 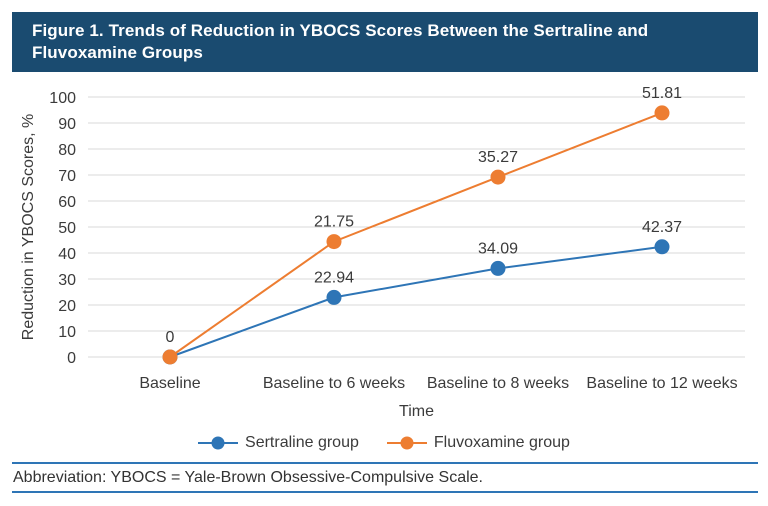 What do you see at coordinates (71, 358) in the screenshot?
I see `y-tick-label: 0` at bounding box center [71, 358].